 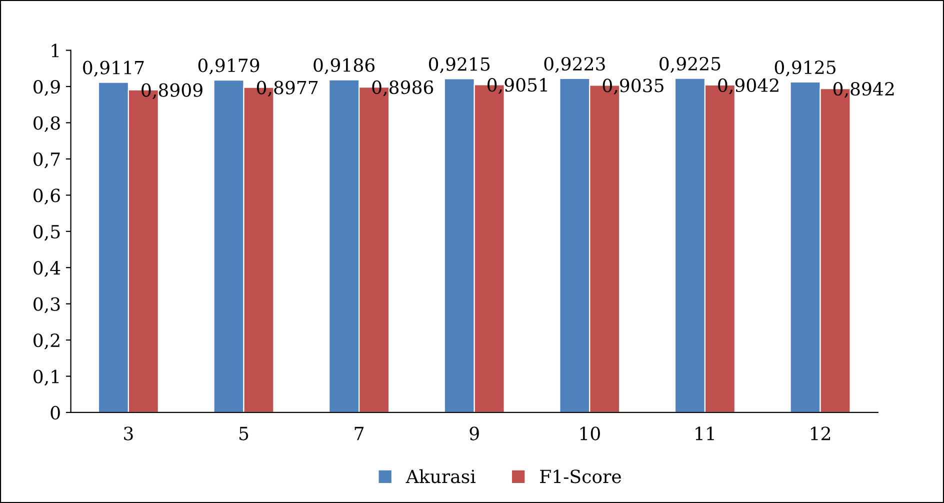 What do you see at coordinates (403, 88) in the screenshot?
I see `data-label: 0,8986` at bounding box center [403, 88].